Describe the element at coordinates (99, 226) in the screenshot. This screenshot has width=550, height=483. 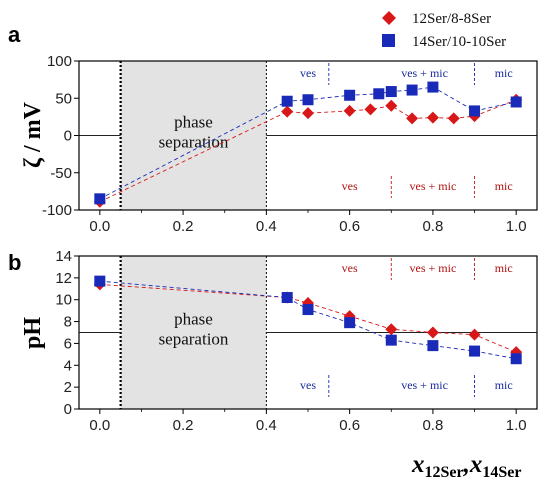
I see `pa-x-tick-label: 0.0` at that location.